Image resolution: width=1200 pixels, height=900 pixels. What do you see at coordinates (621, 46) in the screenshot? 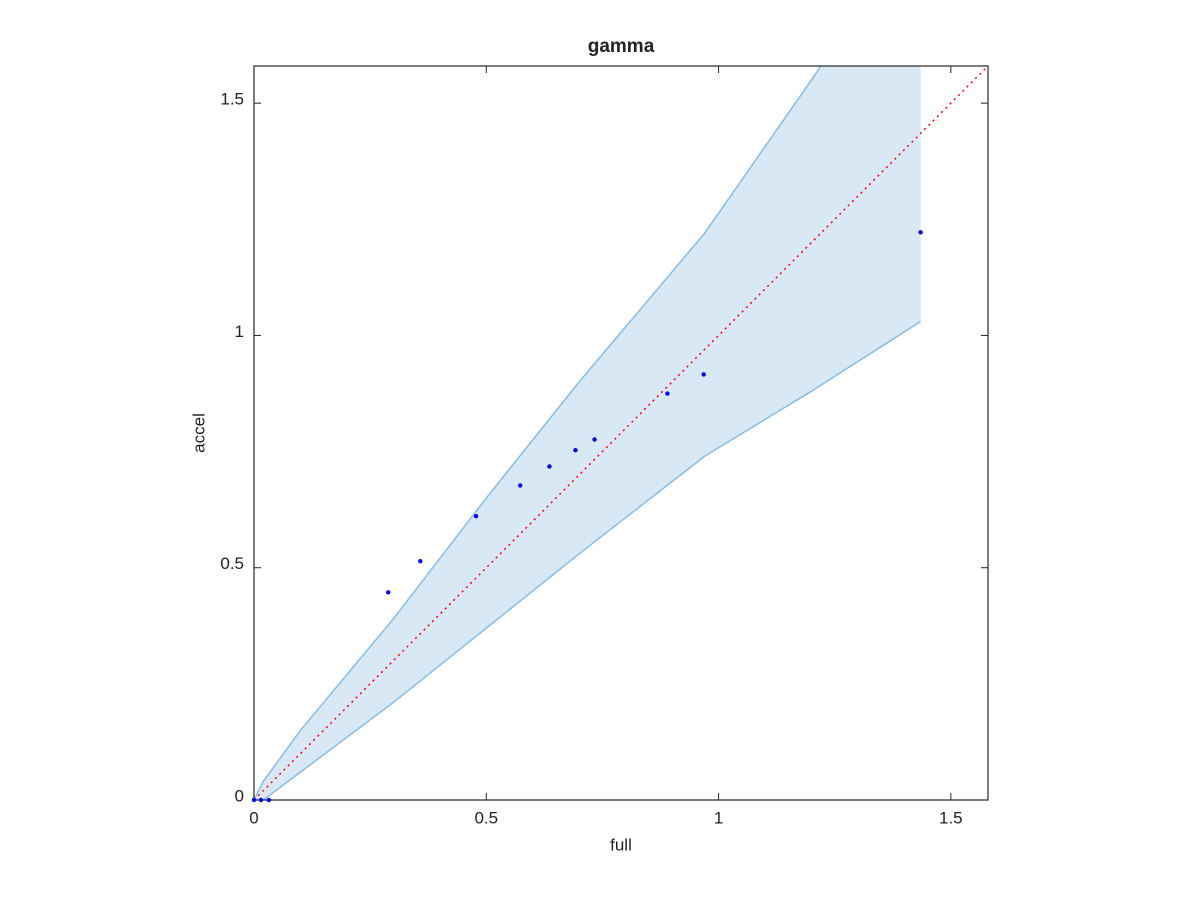
I see `chart-title: gamma` at bounding box center [621, 46].